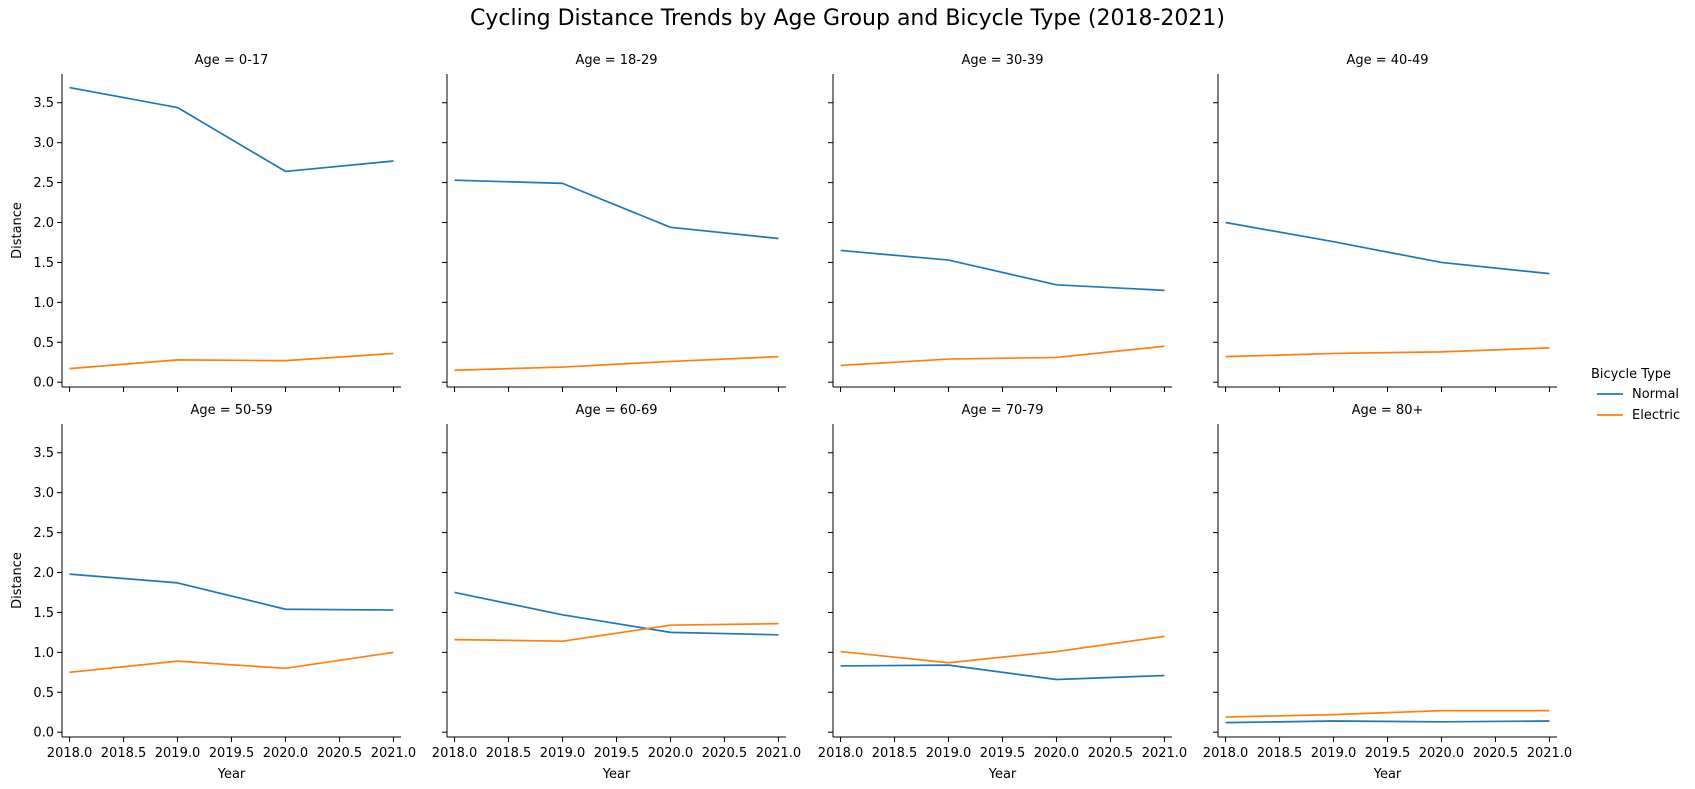 This screenshot has height=789, width=1695. I want to click on panel-title: Age = 80+, so click(1388, 410).